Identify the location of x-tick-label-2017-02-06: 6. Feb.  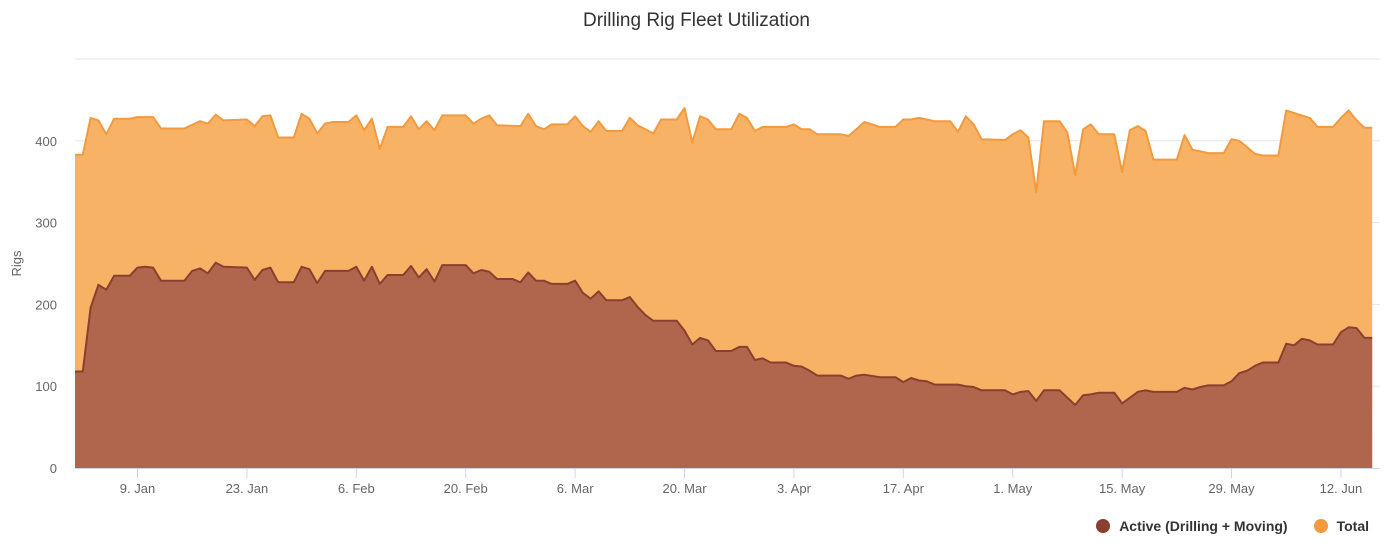
(356, 488).